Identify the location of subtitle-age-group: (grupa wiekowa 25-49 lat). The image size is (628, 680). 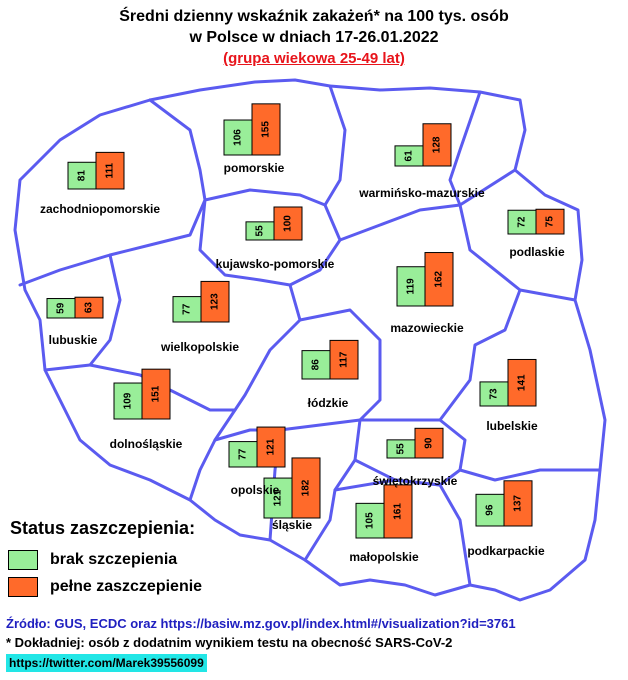
(314, 58).